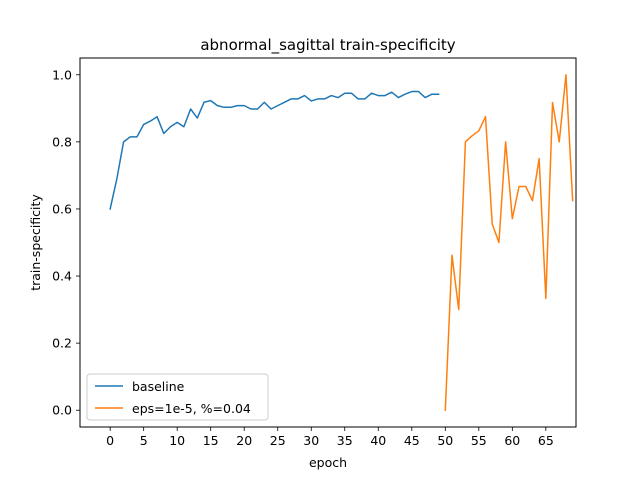 Image resolution: width=640 pixels, height=484 pixels. I want to click on legend: baseline eps=1e-5, %=0.04, so click(177, 397).